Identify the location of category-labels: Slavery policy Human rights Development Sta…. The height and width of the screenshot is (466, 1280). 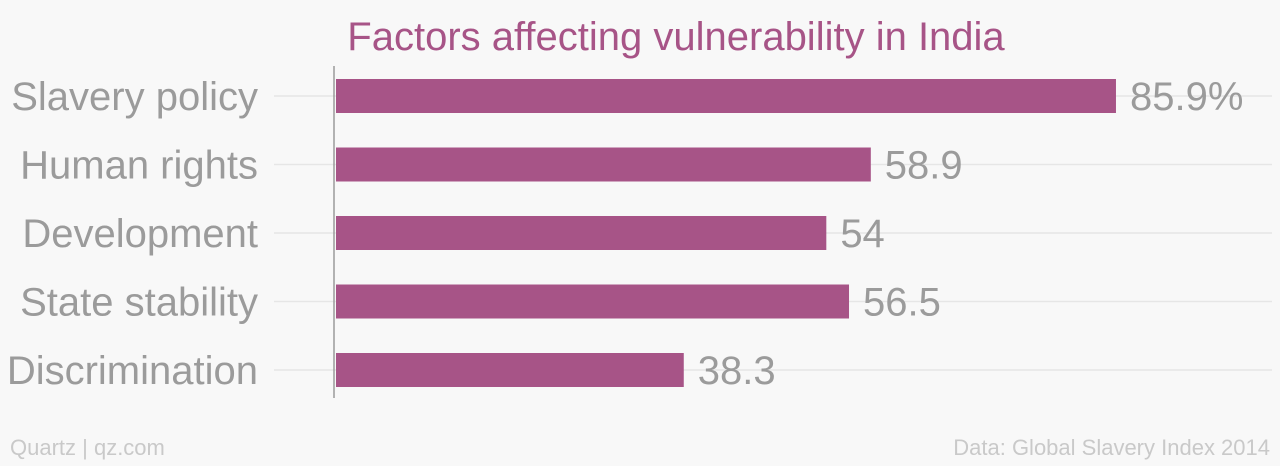
(132, 234).